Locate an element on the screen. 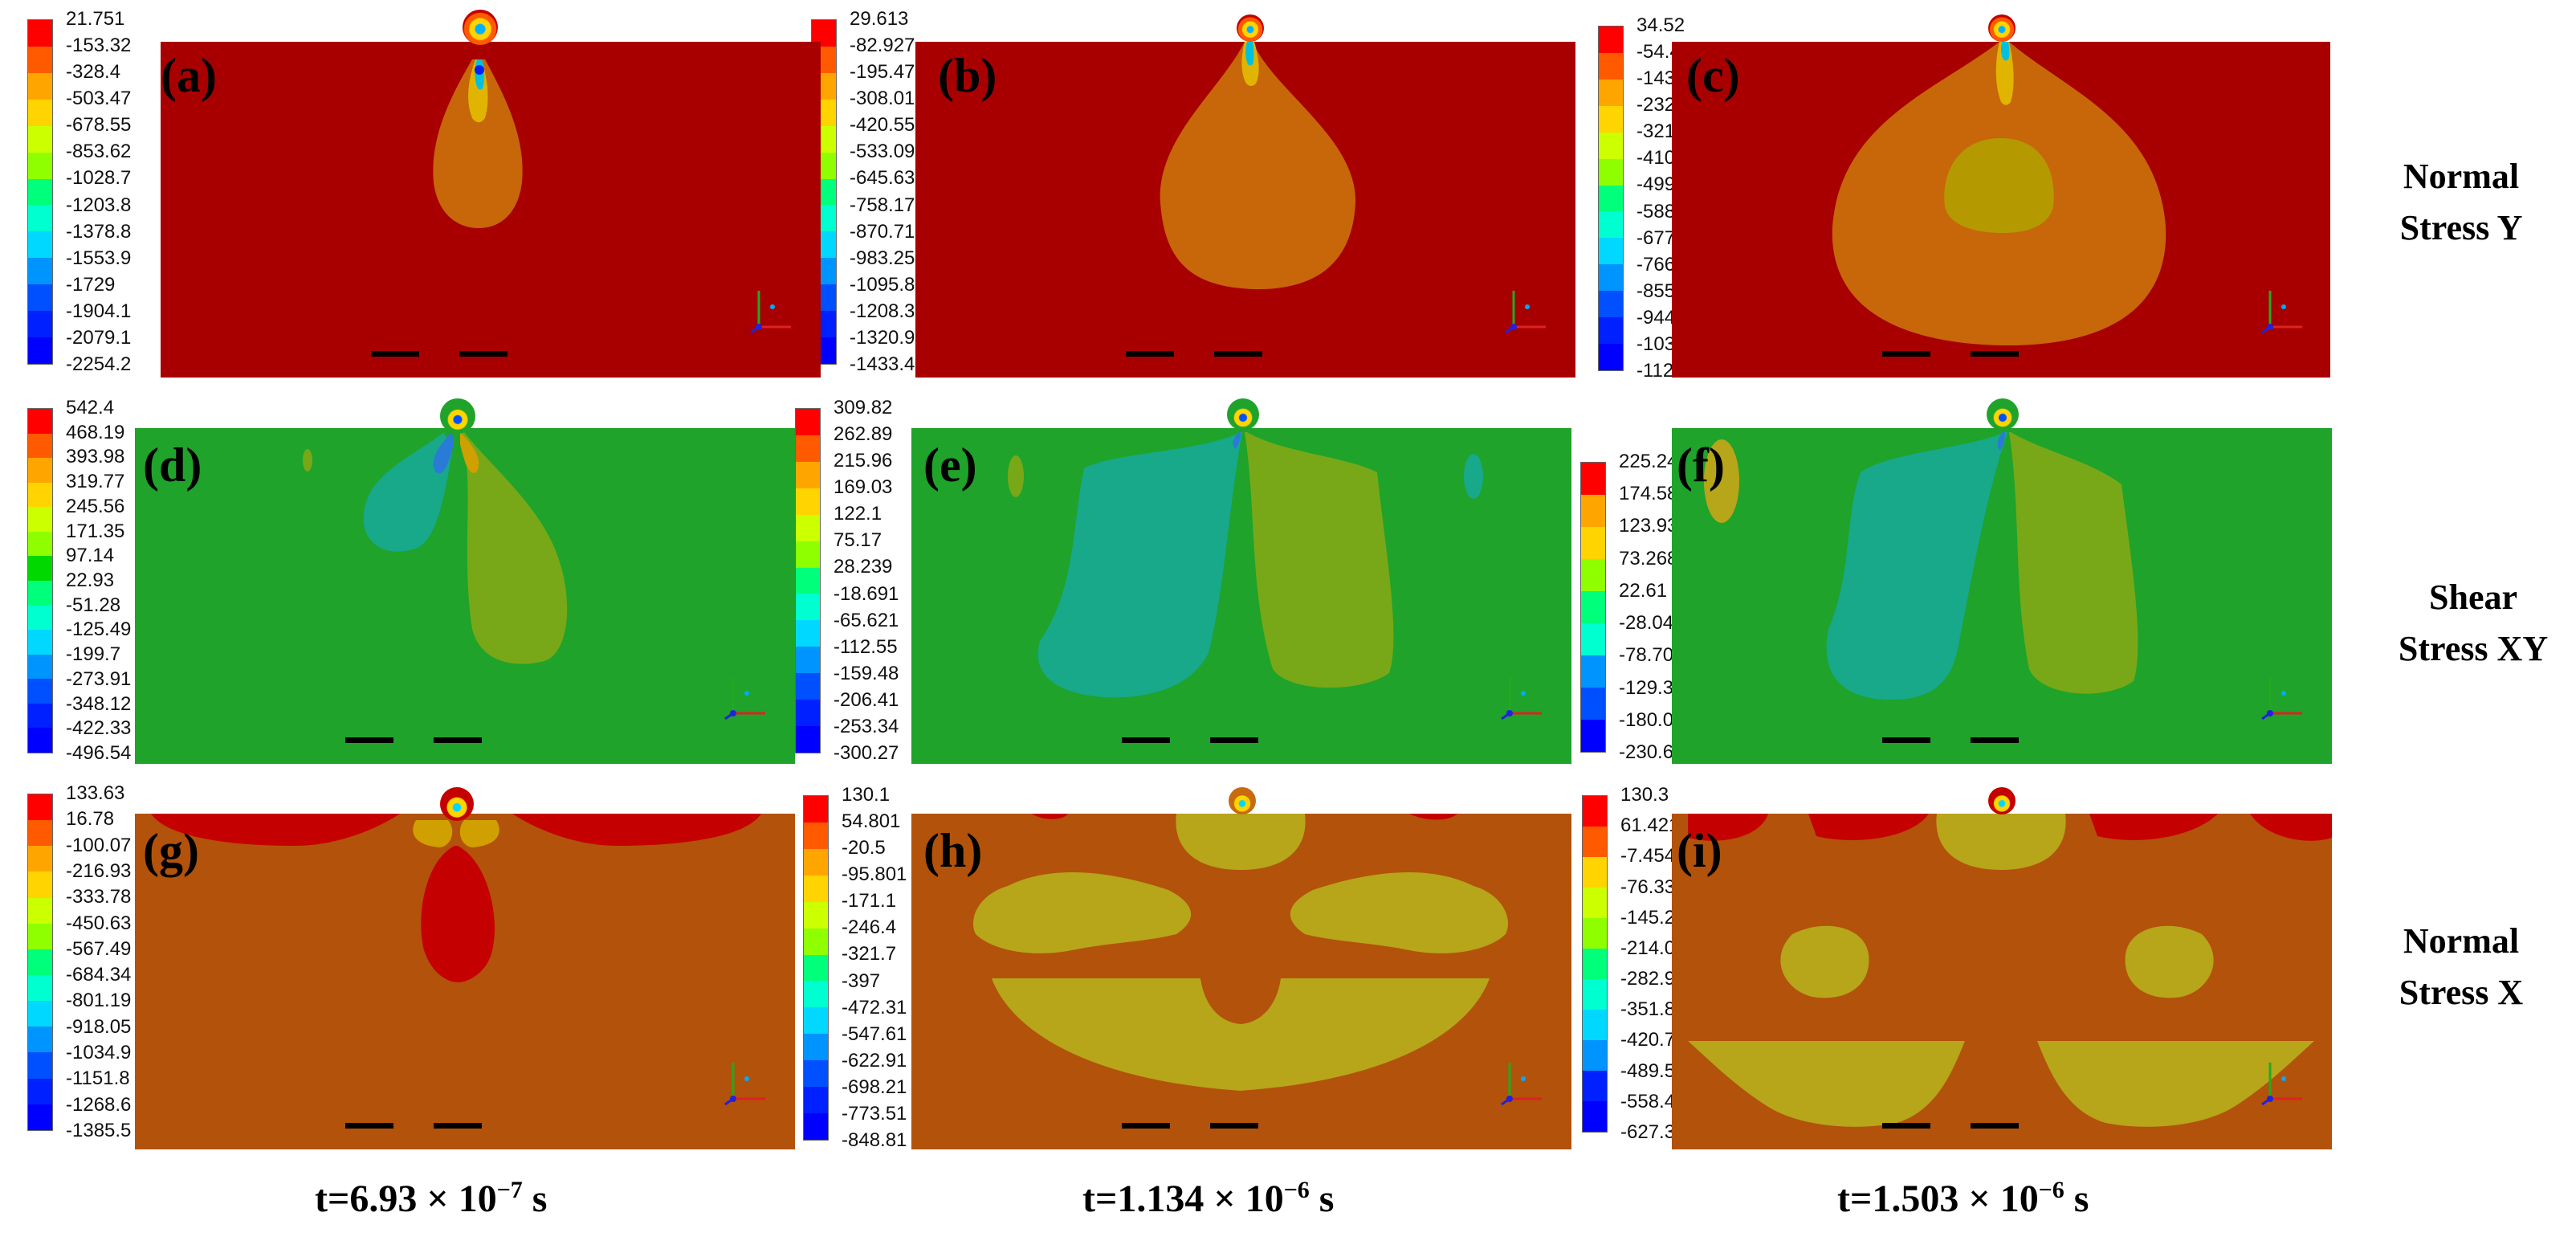 This screenshot has width=2576, height=1245. contour-plot-i is located at coordinates (2002, 981).